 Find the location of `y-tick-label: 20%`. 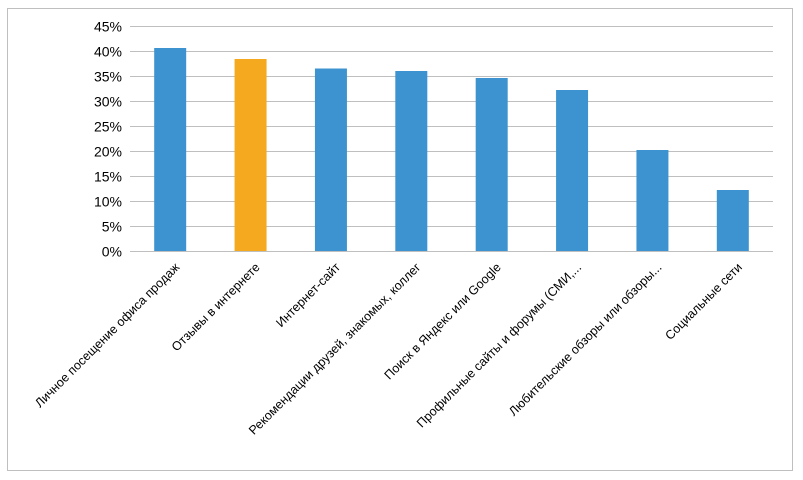

y-tick-label: 20% is located at coordinates (108, 152).